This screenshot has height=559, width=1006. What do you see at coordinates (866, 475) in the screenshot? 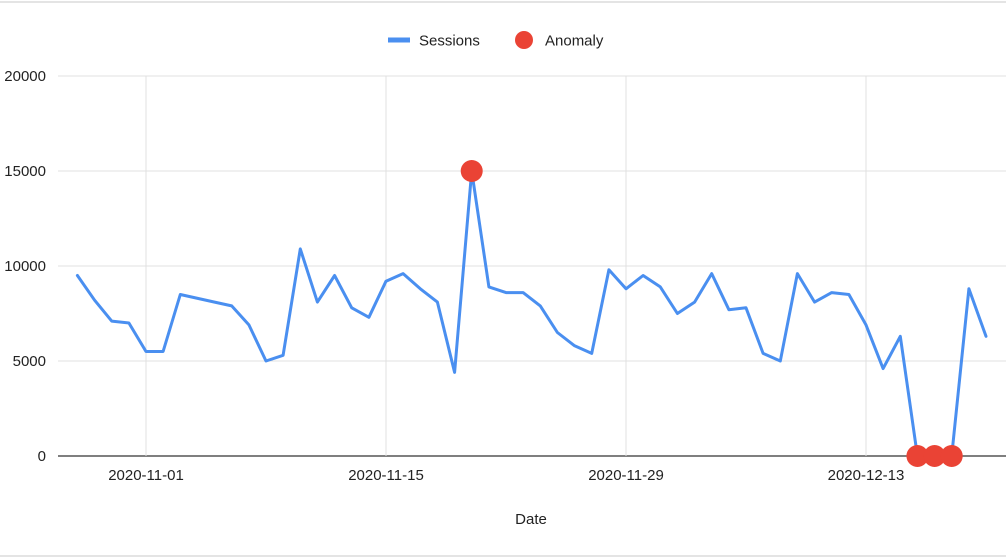
I see `x-tick-label: 2020-12-13` at bounding box center [866, 475].